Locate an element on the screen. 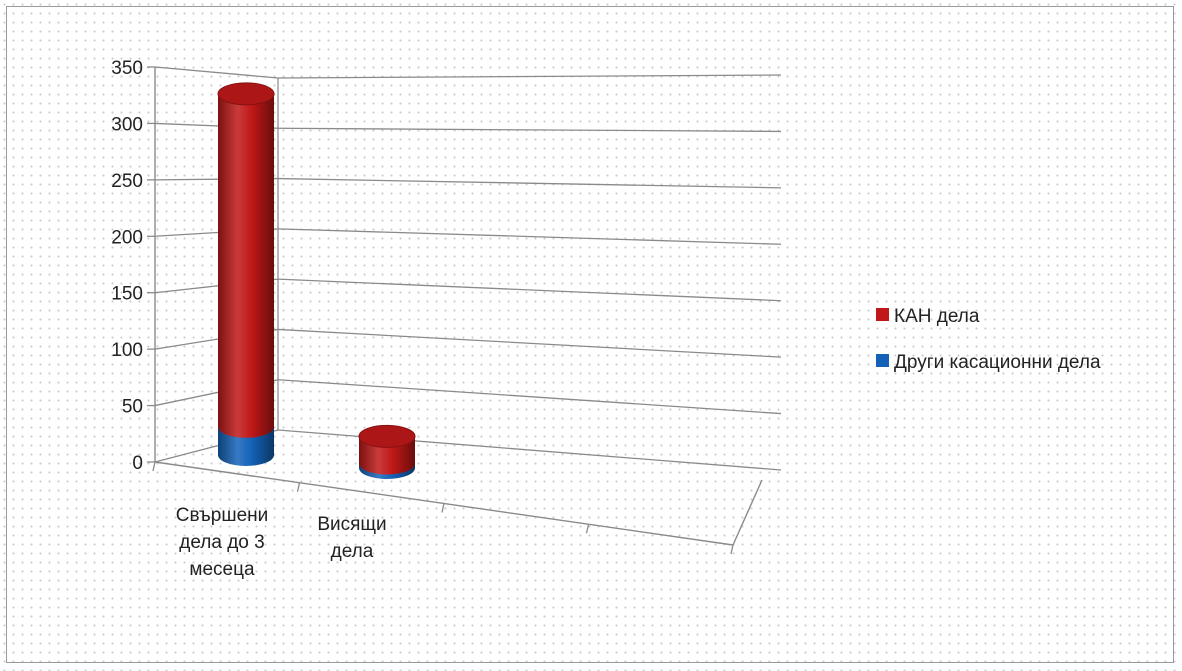 The image size is (1182, 671). y-tick-label-0: 0 is located at coordinates (137, 463).